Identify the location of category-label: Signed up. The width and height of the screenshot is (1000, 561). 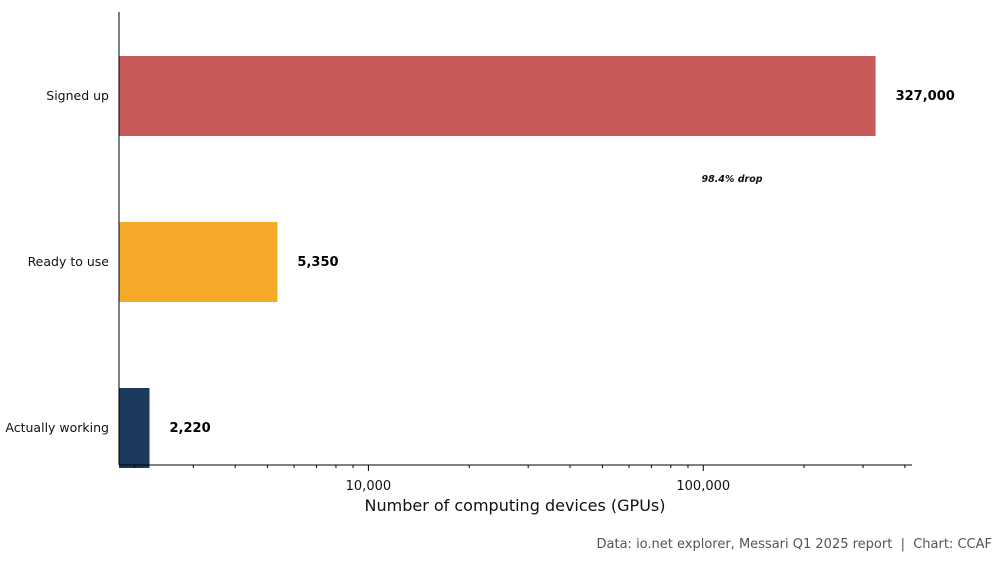
(77, 95).